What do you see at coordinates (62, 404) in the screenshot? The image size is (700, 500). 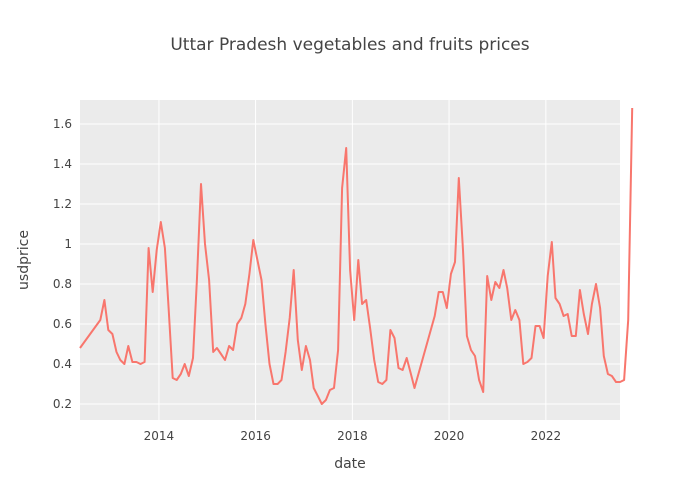 I see `y-tick-label: 0.2` at bounding box center [62, 404].